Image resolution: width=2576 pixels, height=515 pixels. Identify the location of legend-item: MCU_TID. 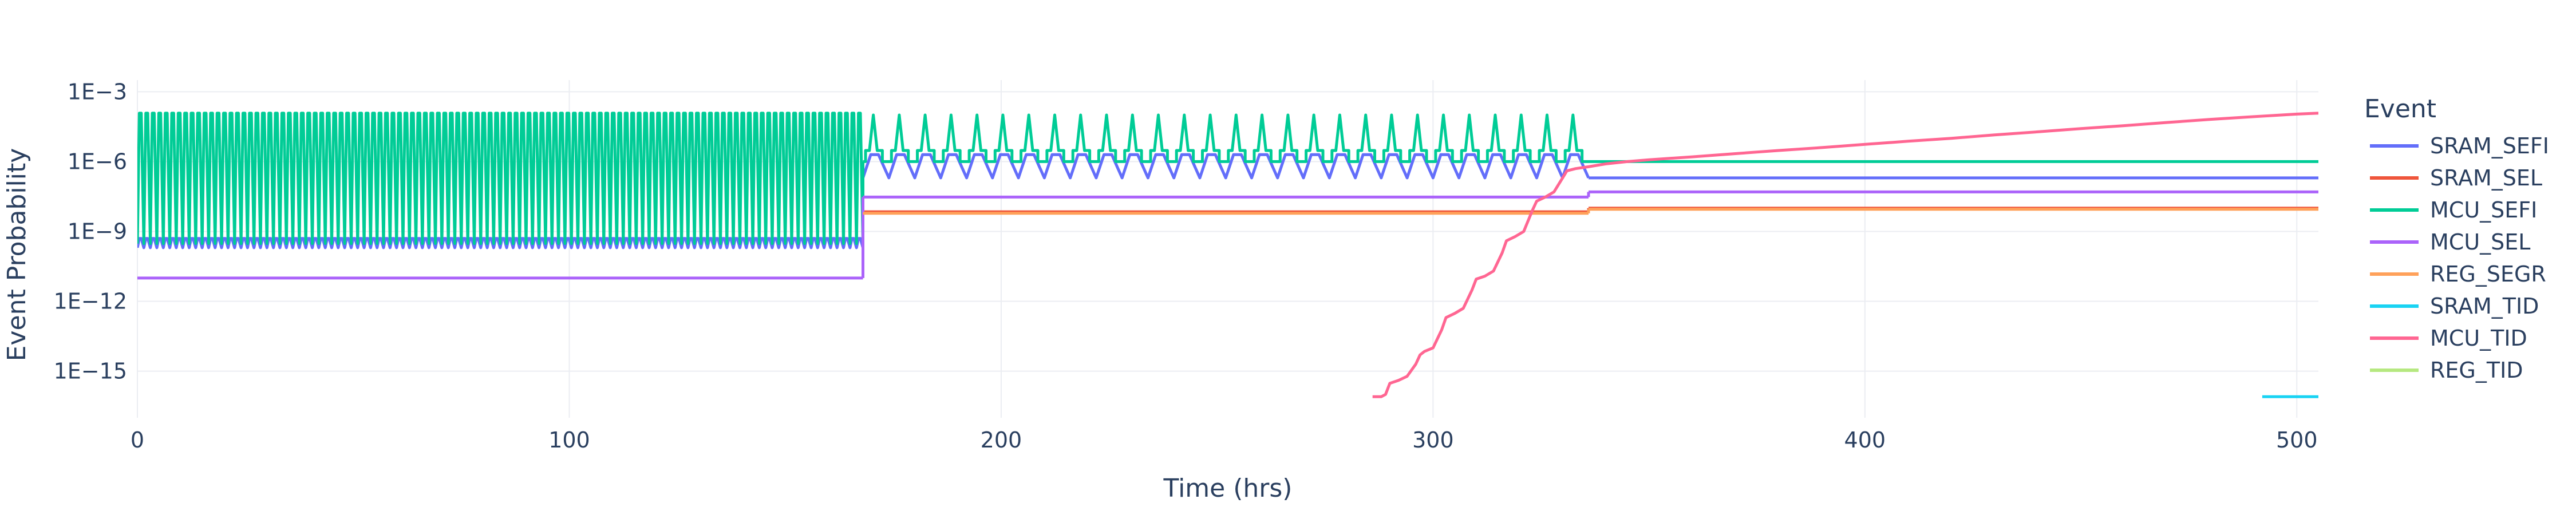
(2448, 338).